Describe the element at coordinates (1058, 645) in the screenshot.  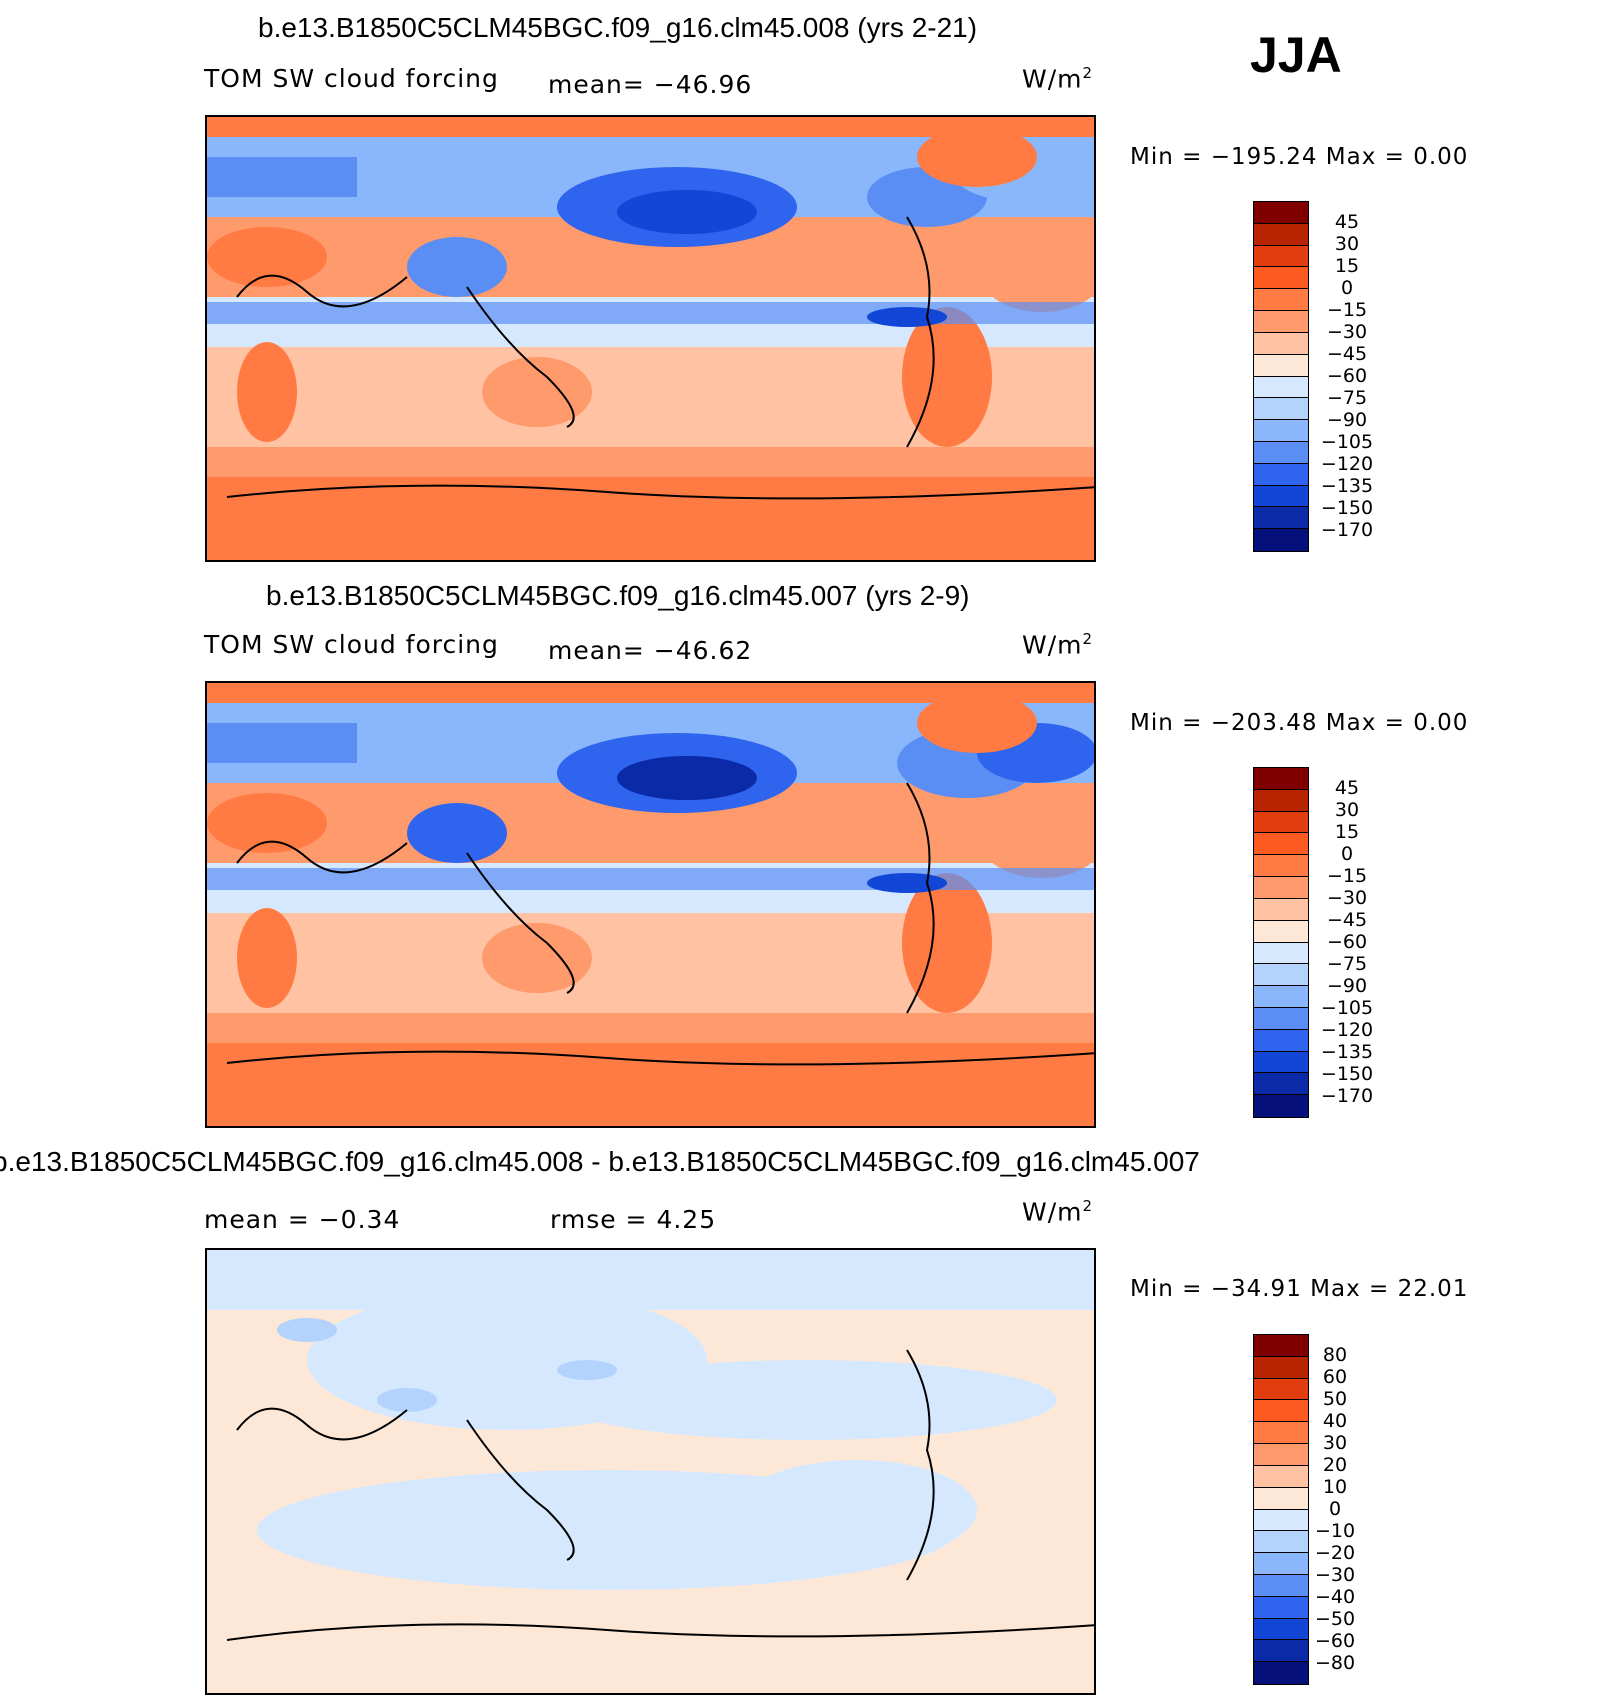
I see `panel-2-units: W/m2` at that location.